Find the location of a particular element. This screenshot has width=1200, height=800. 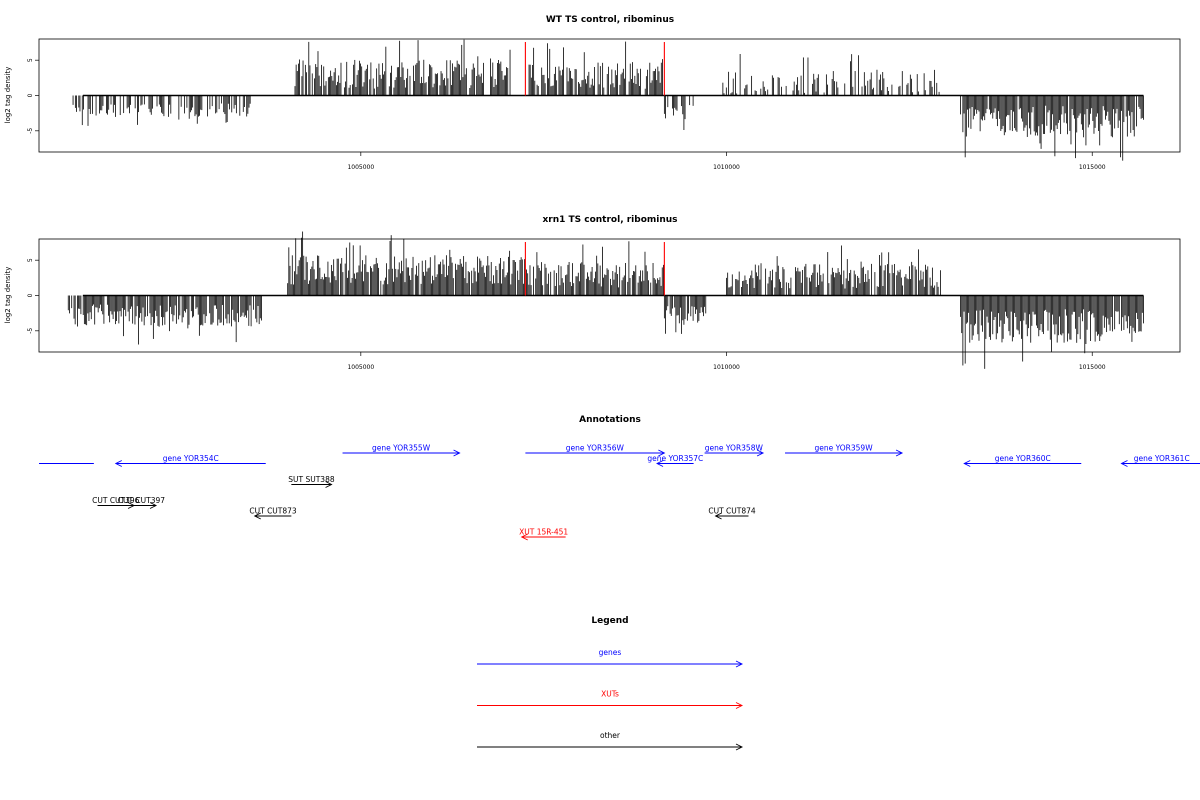

annotation-feature: gene YOR360C is located at coordinates (1022, 460).